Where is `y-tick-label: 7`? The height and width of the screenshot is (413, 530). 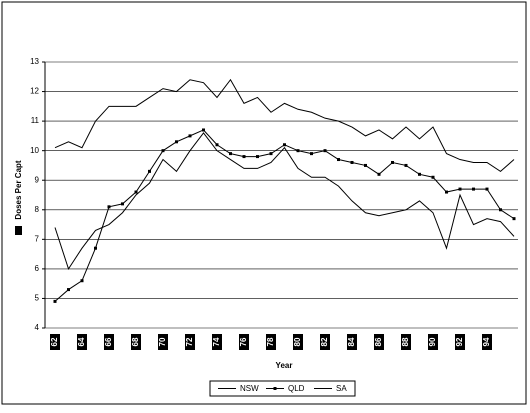 y-tick-label: 7 is located at coordinates (37, 238).